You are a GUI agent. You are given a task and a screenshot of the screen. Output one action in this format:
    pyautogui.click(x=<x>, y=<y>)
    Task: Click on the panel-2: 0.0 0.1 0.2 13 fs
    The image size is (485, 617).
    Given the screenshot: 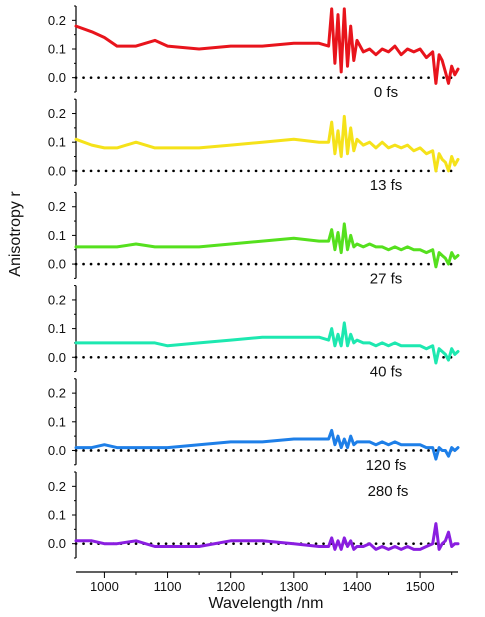 What is the action you would take?
    pyautogui.click(x=254, y=146)
    